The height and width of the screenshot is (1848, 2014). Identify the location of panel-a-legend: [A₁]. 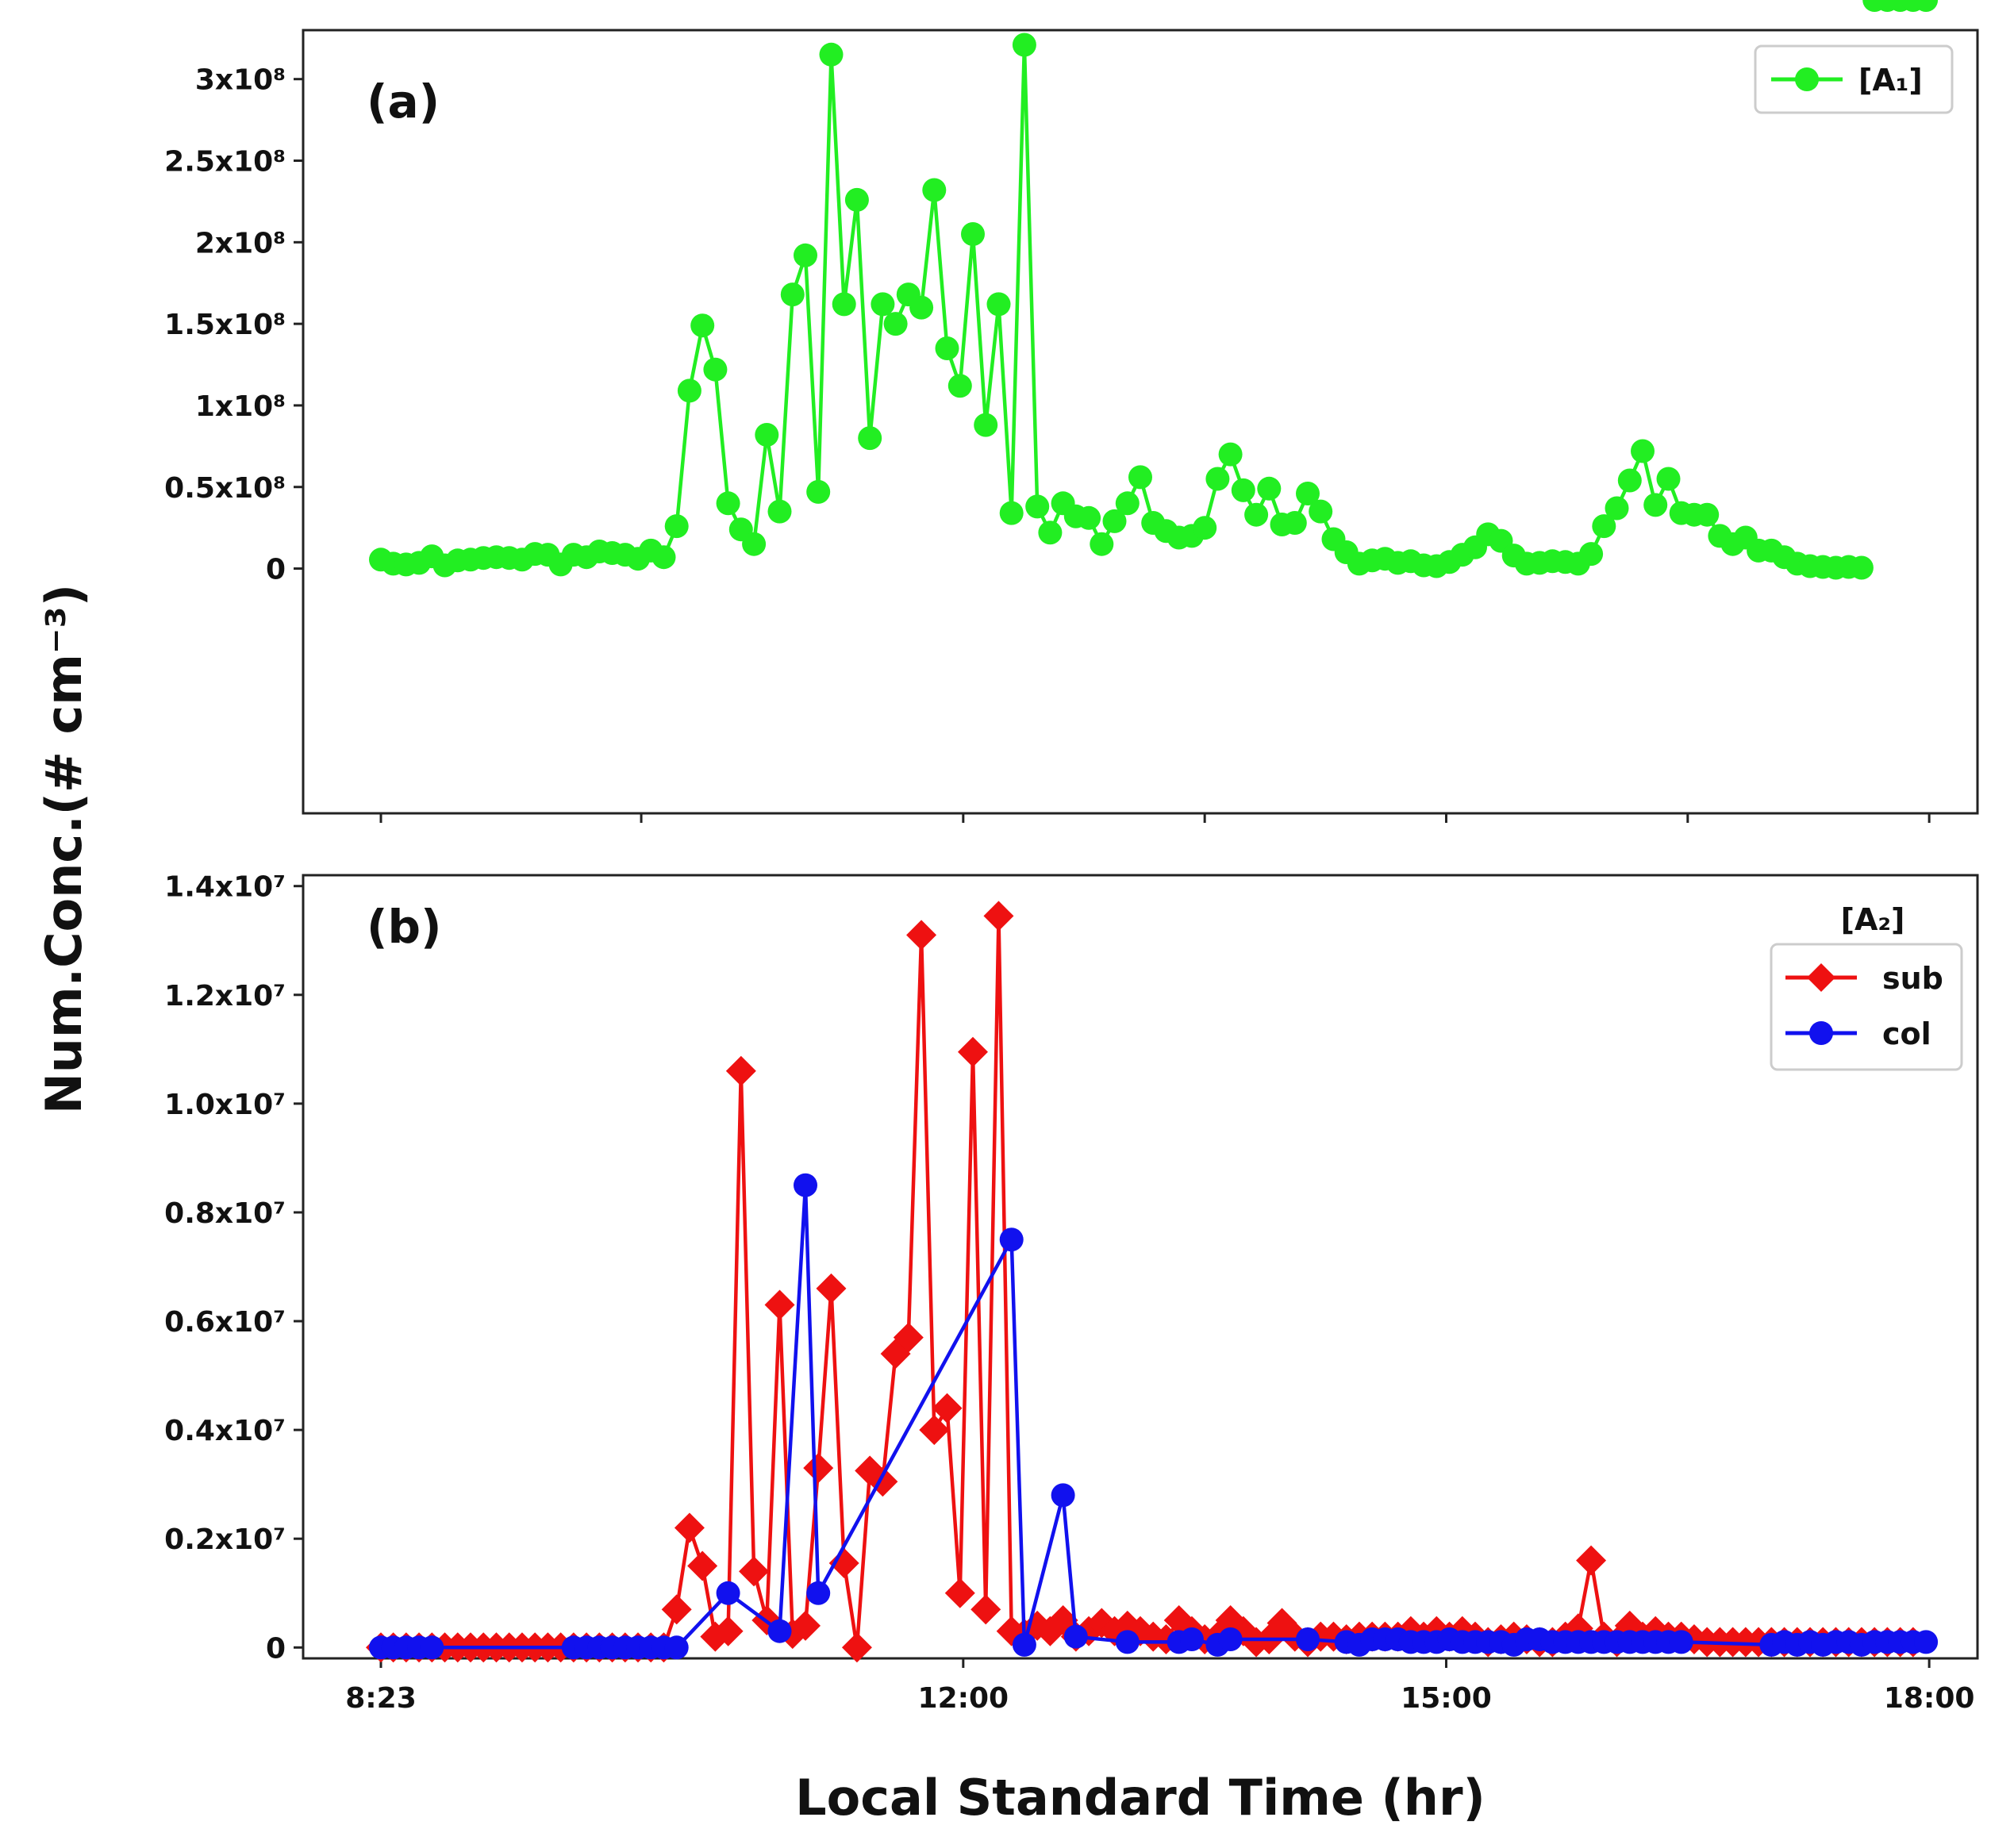
(1854, 79).